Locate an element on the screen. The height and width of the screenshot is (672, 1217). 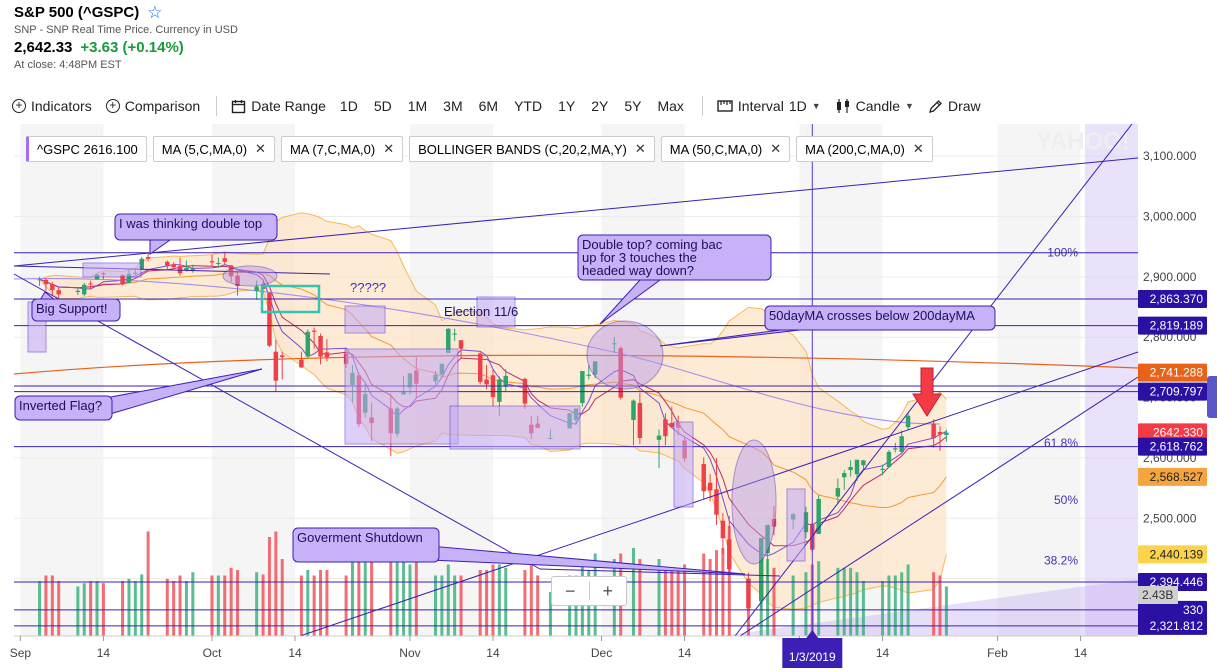
draw-label: Draw is located at coordinates (964, 106).